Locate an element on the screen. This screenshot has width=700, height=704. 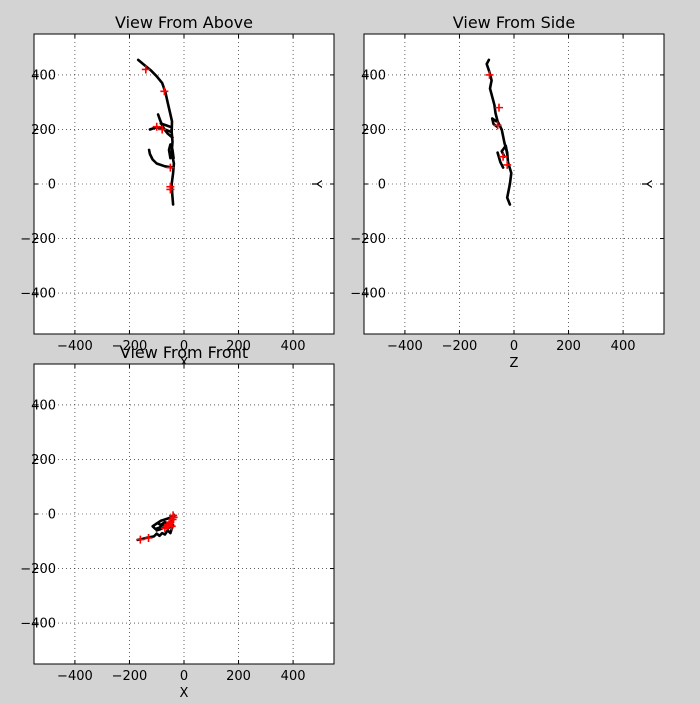
side-y-tick-label: −200 is located at coordinates (368, 239).